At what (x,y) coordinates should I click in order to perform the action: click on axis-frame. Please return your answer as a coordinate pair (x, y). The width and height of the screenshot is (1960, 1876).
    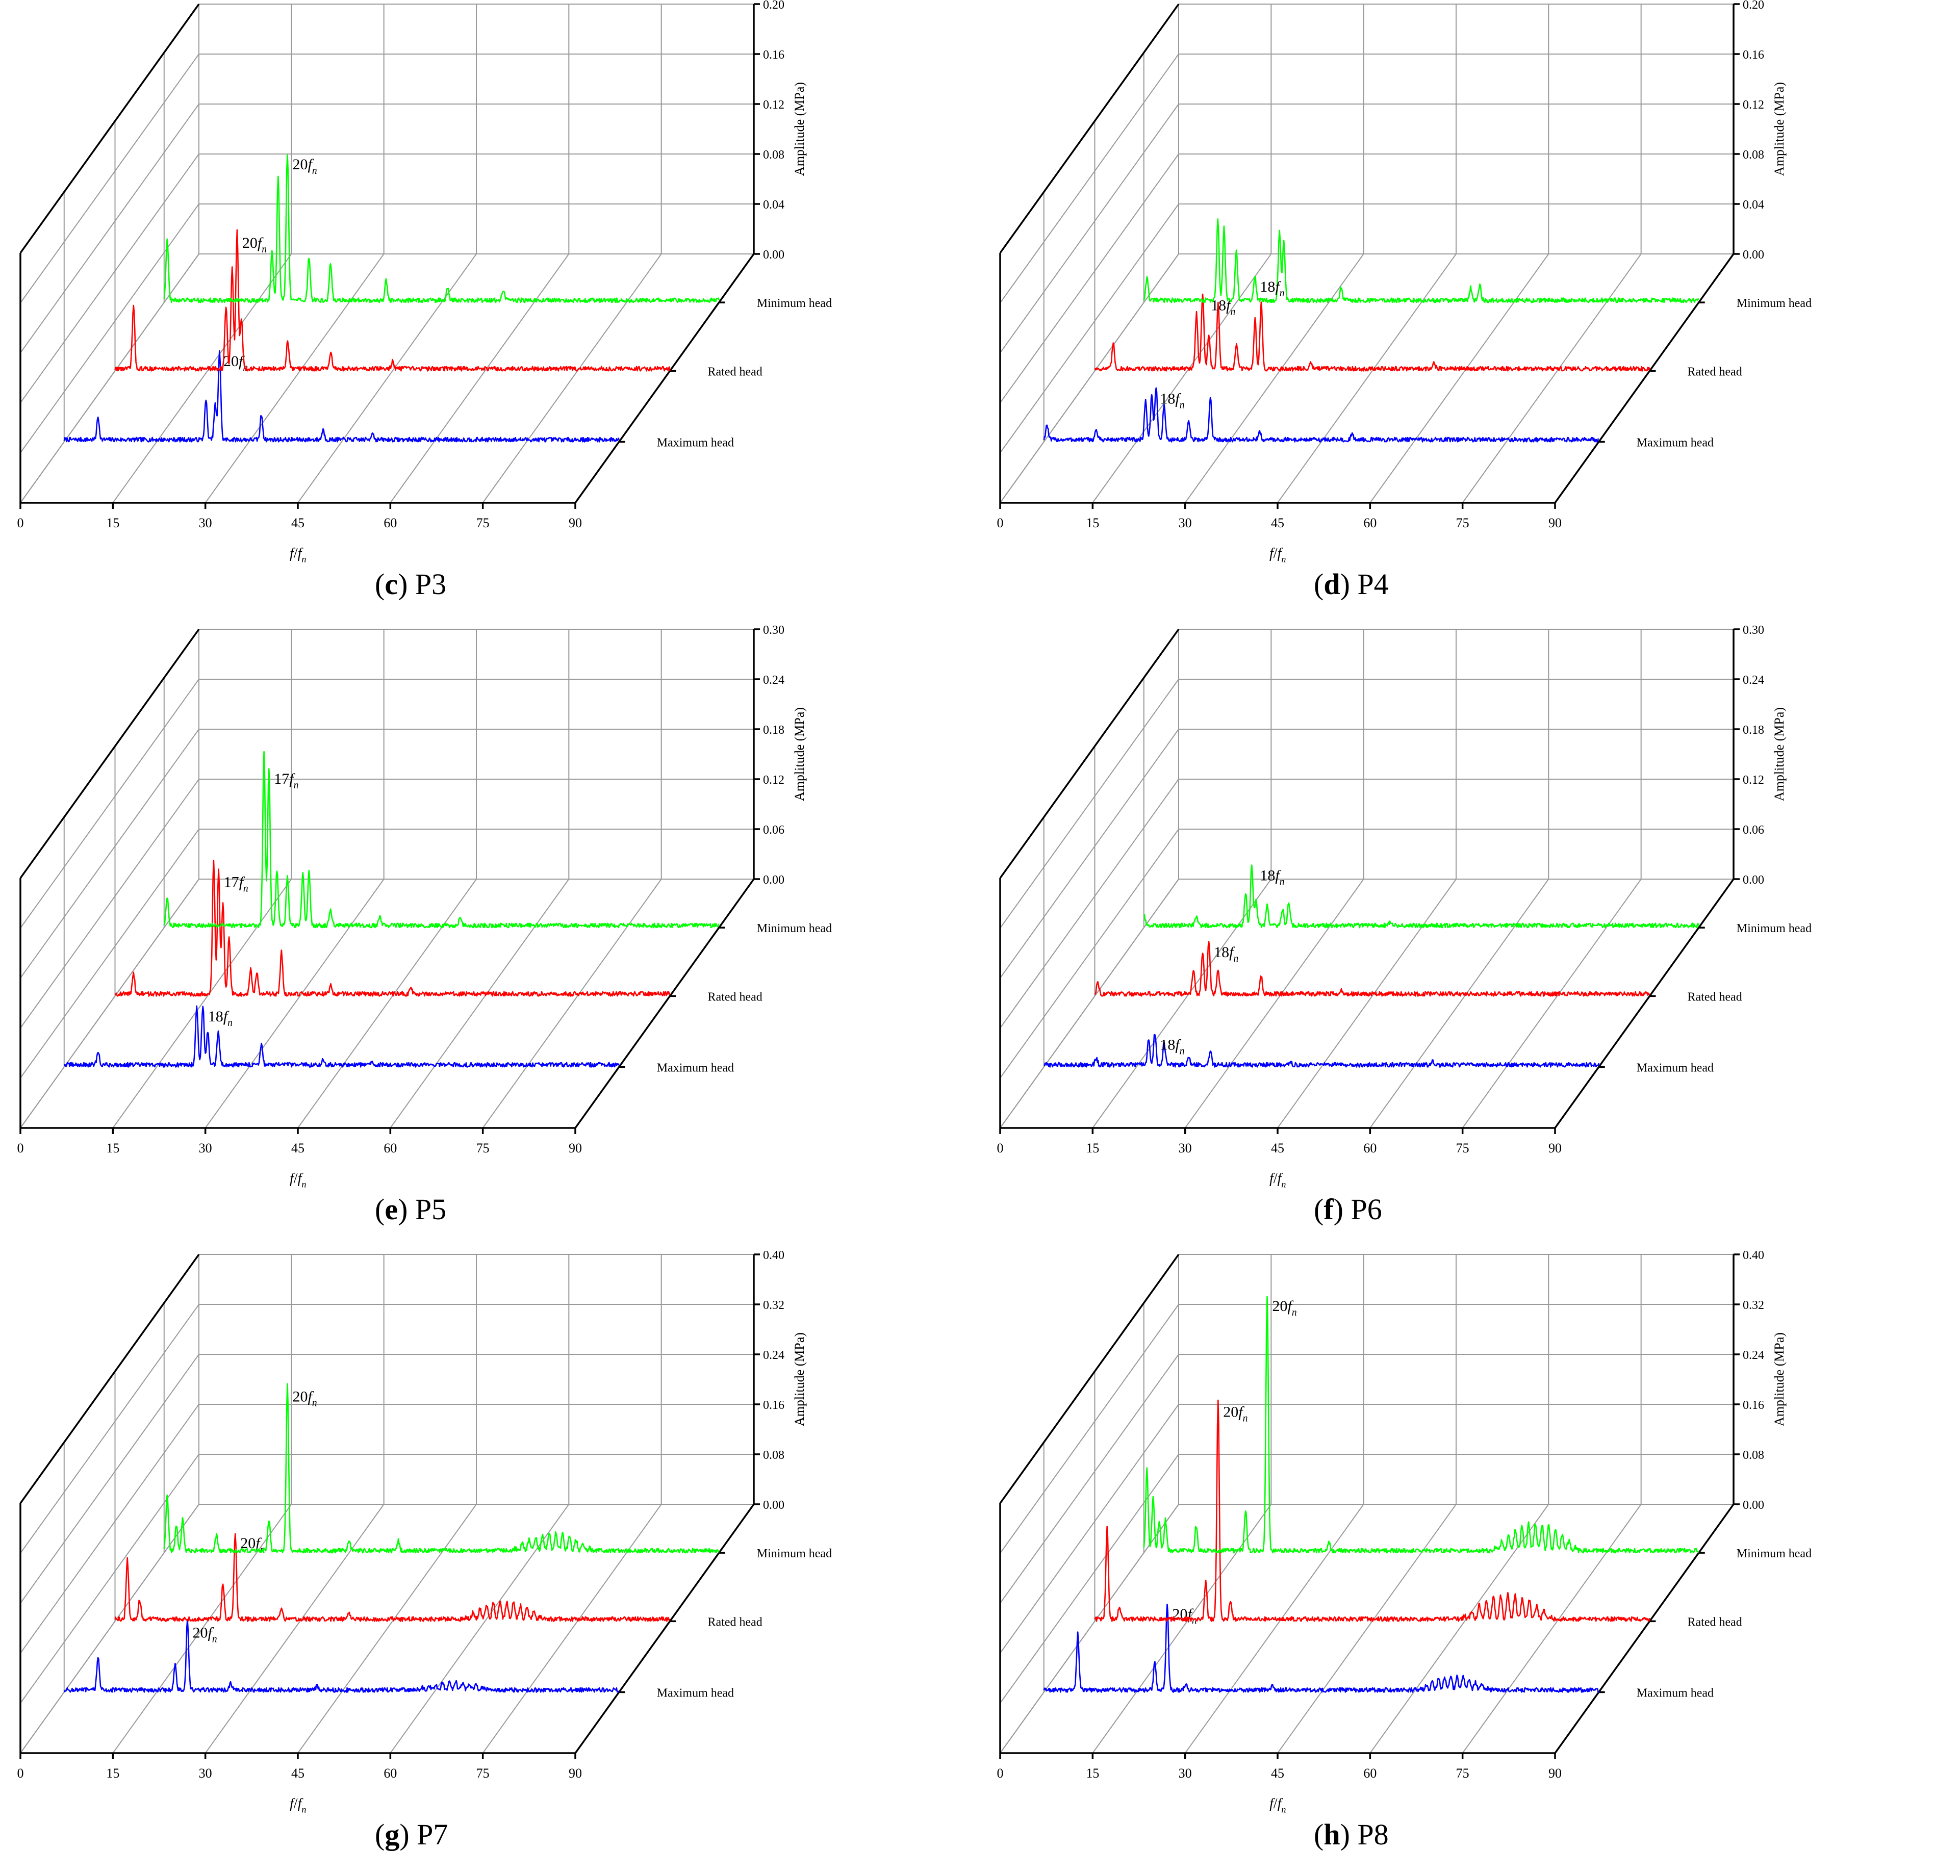
    Looking at the image, I should click on (1369, 1506).